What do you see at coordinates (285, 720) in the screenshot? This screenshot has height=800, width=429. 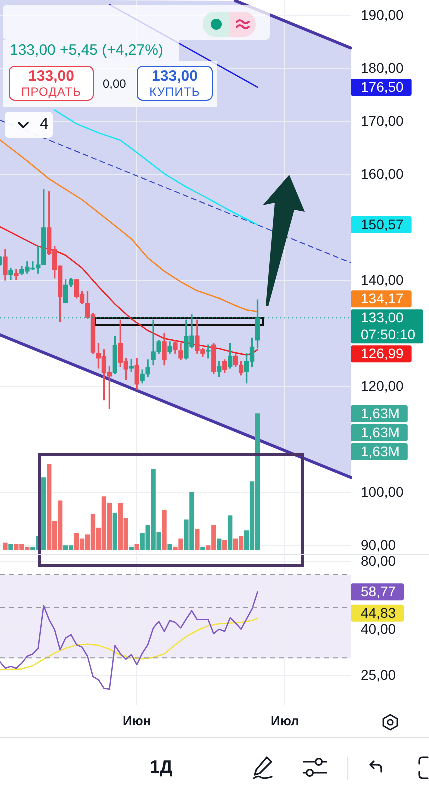 I see `x-tick-label: Июл` at bounding box center [285, 720].